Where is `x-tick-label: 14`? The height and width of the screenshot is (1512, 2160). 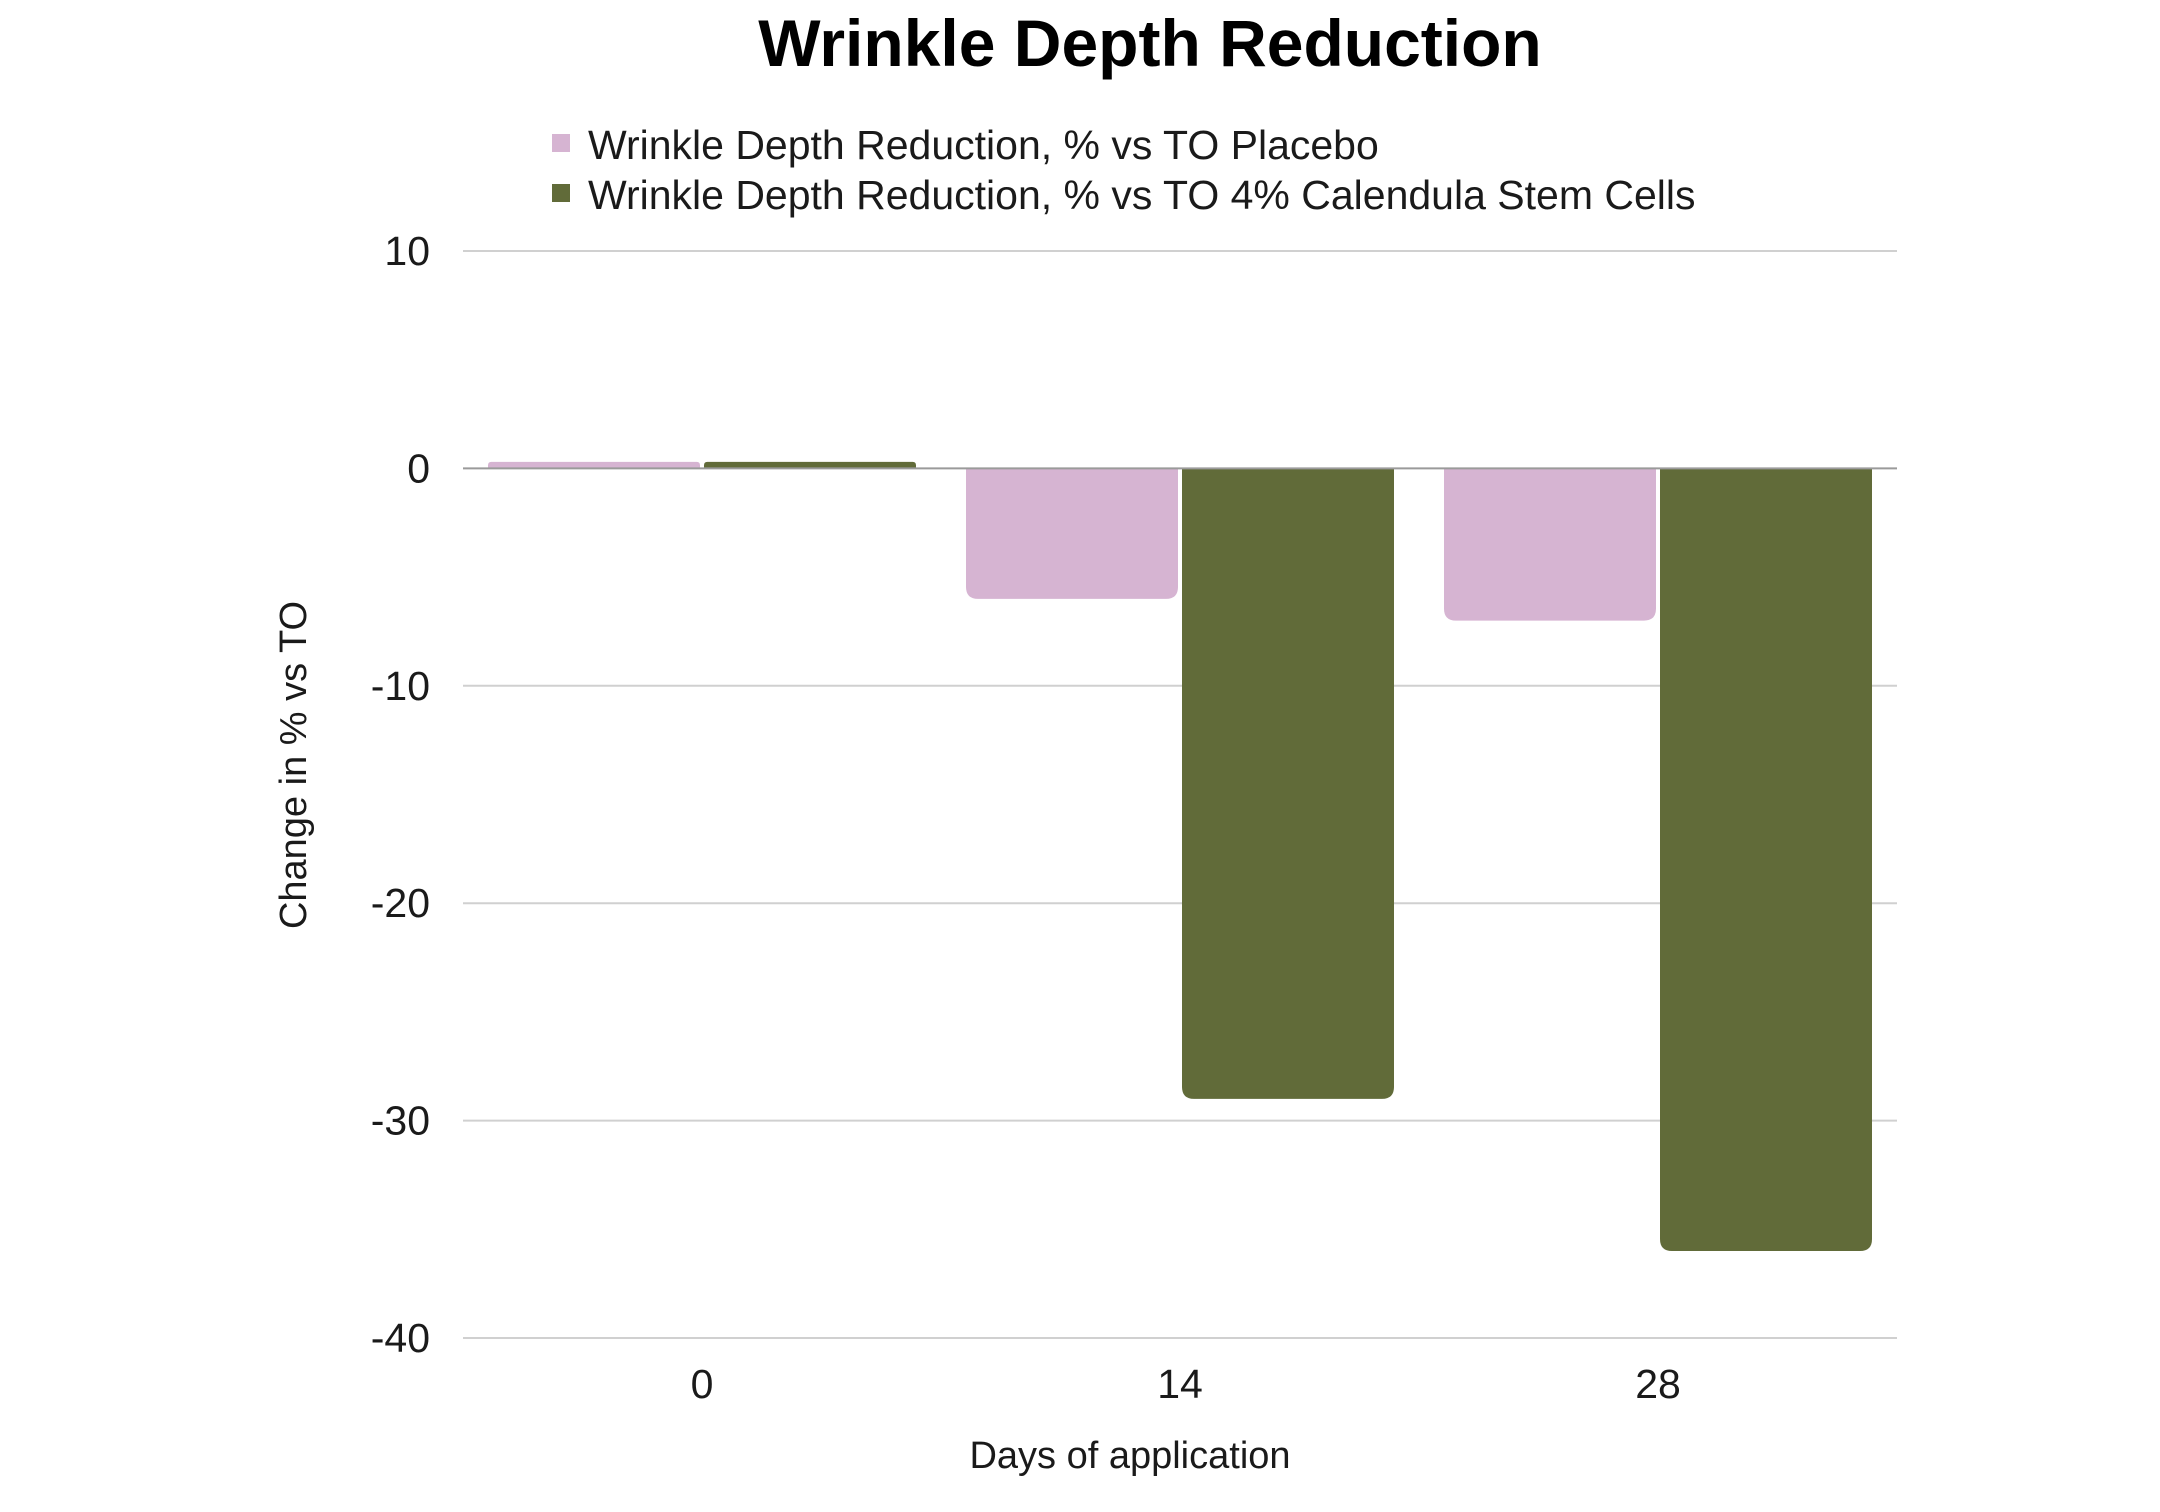 x-tick-label: 14 is located at coordinates (1180, 1384).